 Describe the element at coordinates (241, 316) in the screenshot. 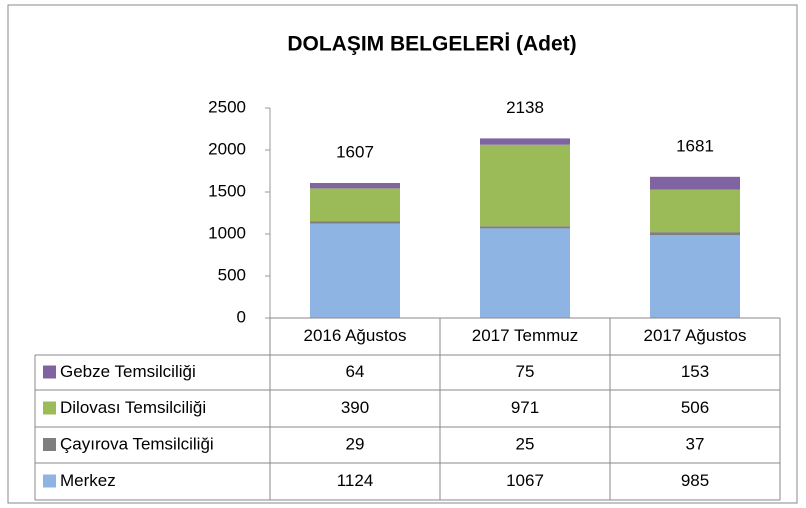

I see `y-tick-label: 0` at that location.